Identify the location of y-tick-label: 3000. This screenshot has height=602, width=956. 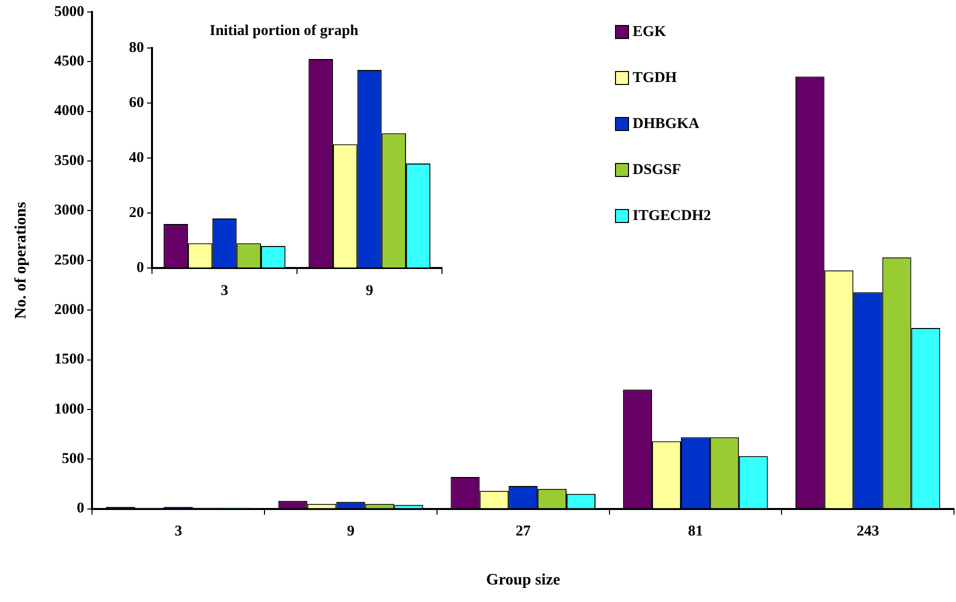
(69, 210).